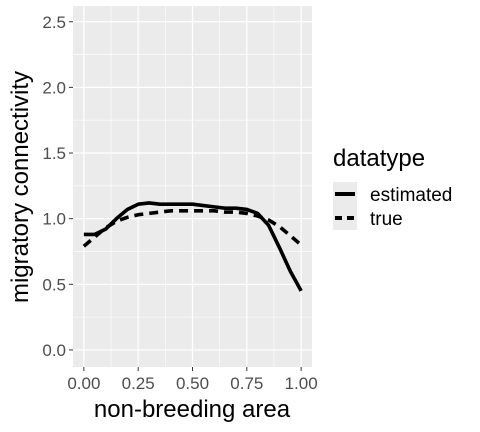 The height and width of the screenshot is (432, 480). I want to click on series-line-estimated, so click(193, 246).